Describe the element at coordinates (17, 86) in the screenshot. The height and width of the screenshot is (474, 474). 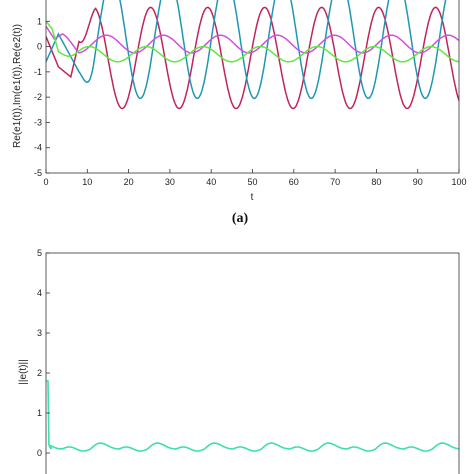
I see `top-y-axis-label: Re(e1(t)),Im(e1(t)),Re(e2(t))` at that location.